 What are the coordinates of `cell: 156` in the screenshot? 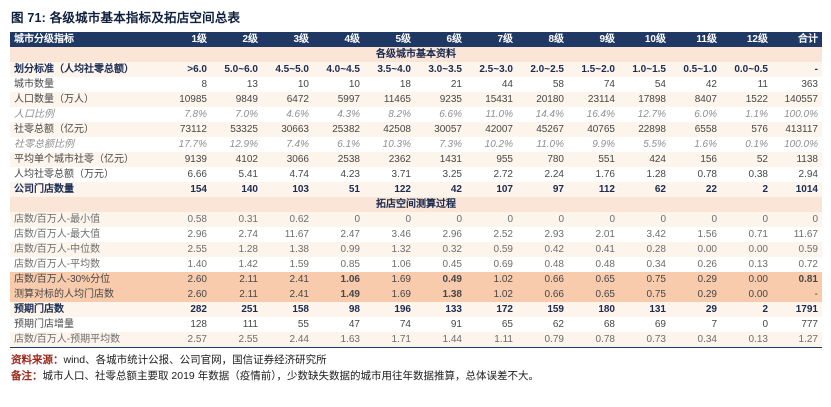 It's located at (695, 159).